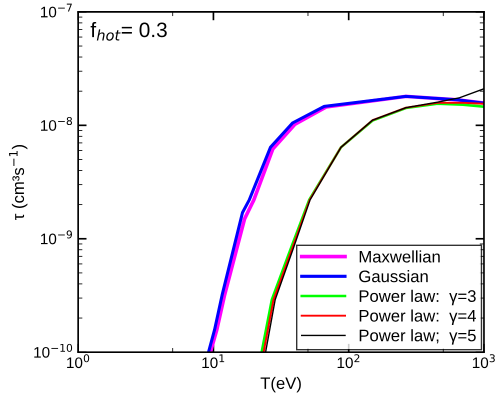  Describe the element at coordinates (56, 237) in the screenshot. I see `y-tick-label: 10$^{−9}$` at that location.